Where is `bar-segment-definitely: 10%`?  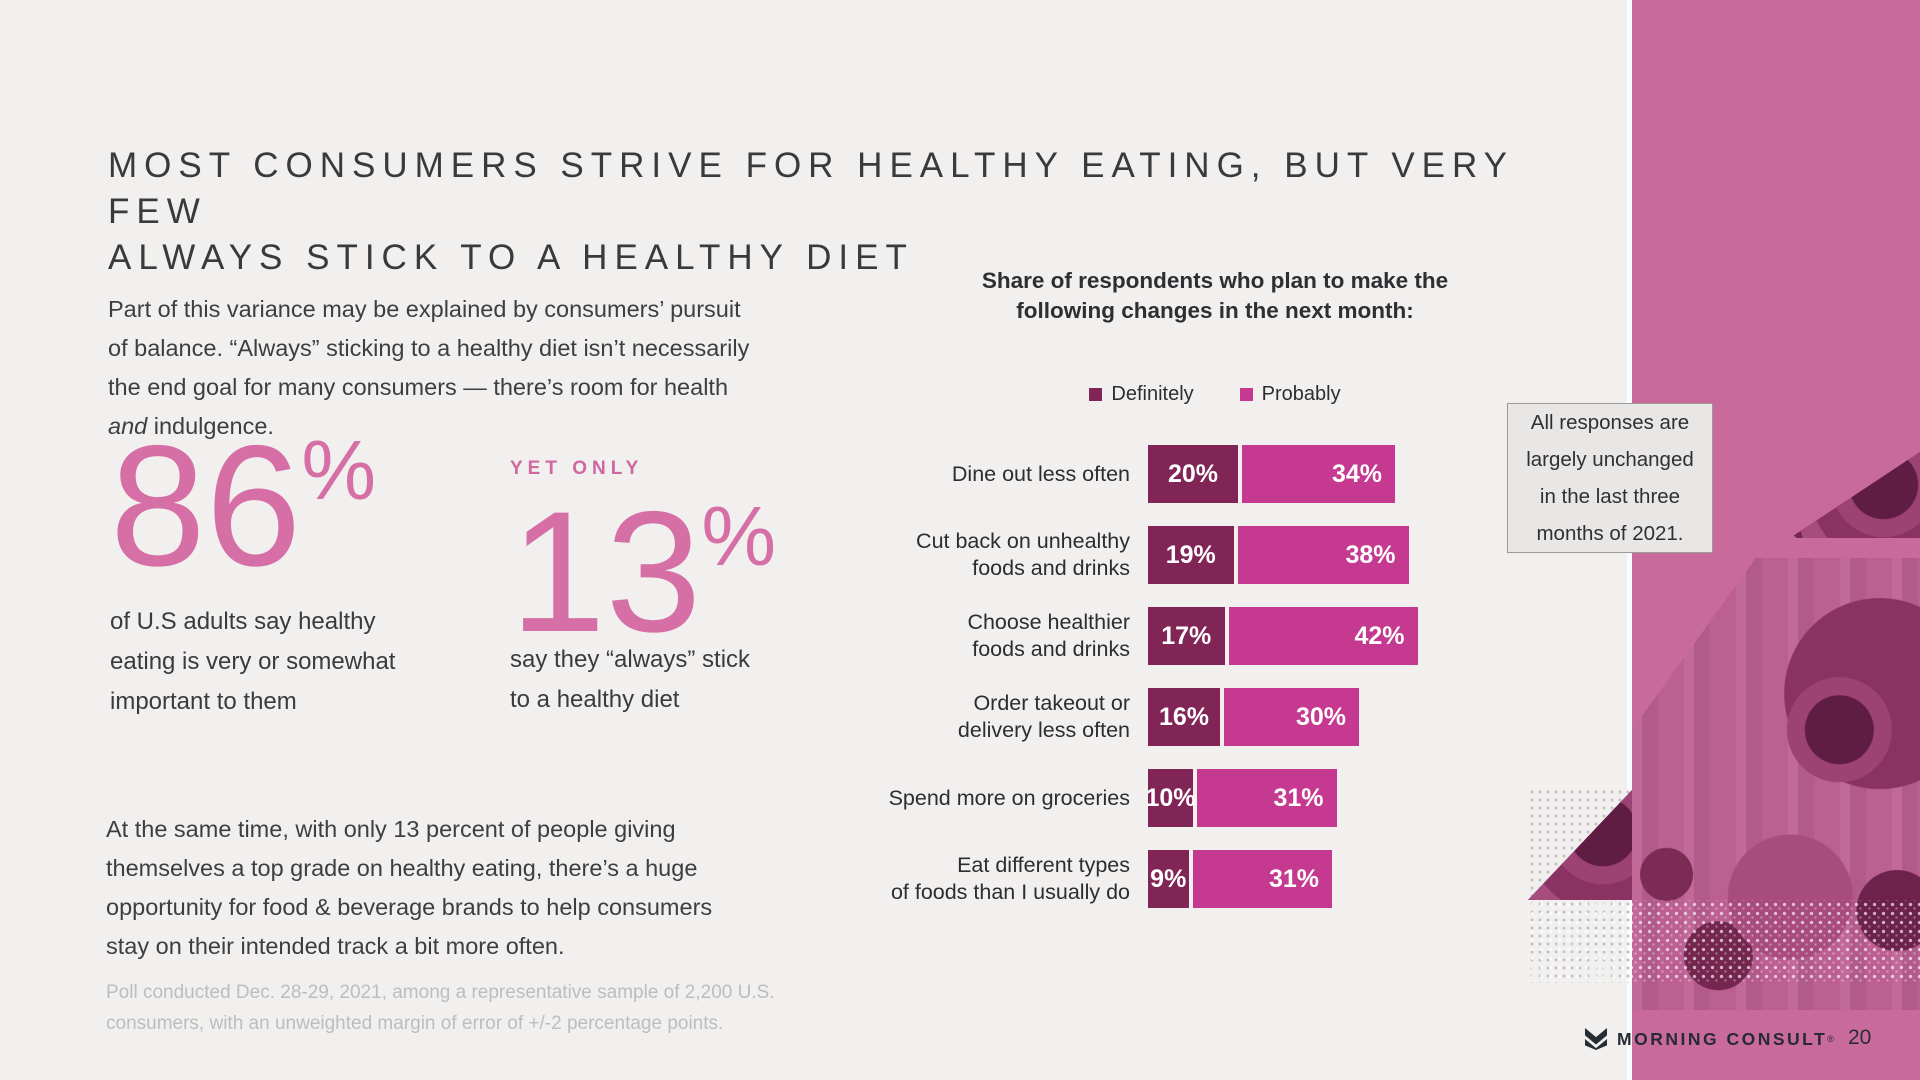 bar-segment-definitely: 10% is located at coordinates (1170, 798).